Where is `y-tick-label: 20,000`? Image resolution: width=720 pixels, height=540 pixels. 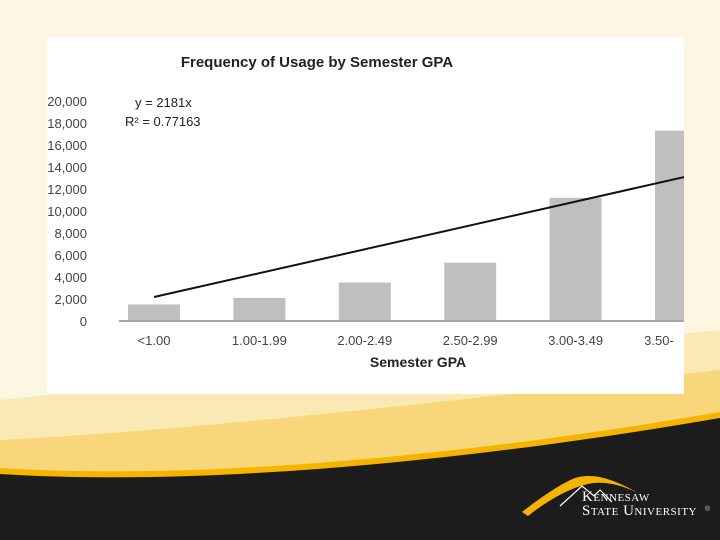 y-tick-label: 20,000 is located at coordinates (67, 101).